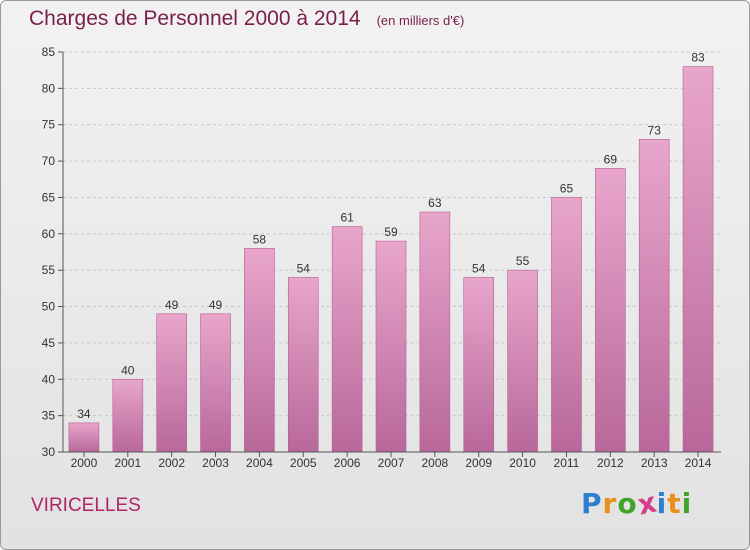 The image size is (750, 550). What do you see at coordinates (420, 20) in the screenshot?
I see `chart-subtitle: (en milliers d'€)` at bounding box center [420, 20].